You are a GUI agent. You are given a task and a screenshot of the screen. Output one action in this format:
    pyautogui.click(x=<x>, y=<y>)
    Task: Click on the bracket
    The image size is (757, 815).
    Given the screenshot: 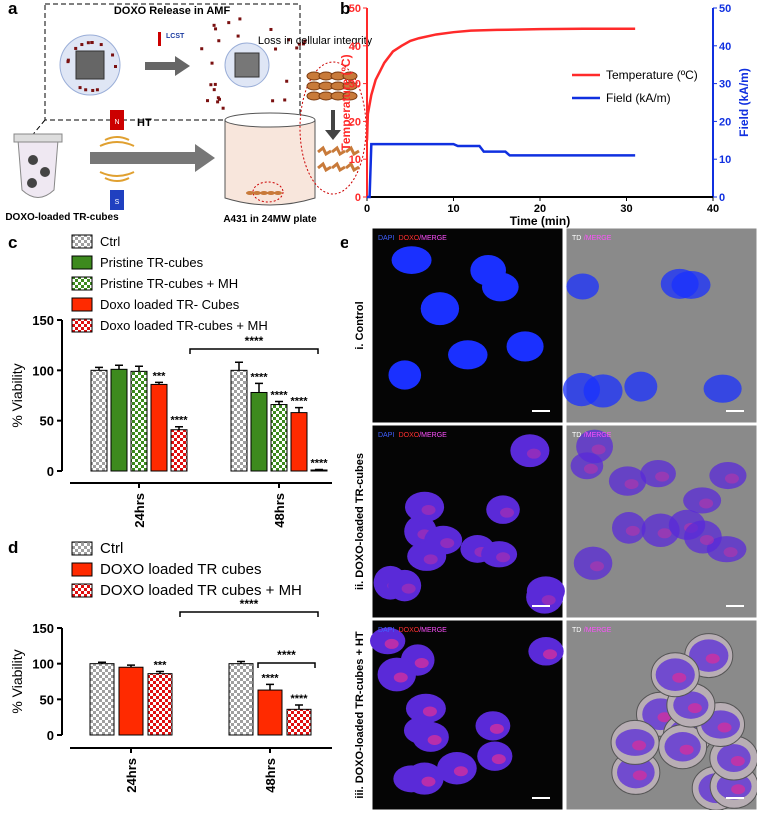 What is the action you would take?
    pyautogui.click(x=254, y=351)
    